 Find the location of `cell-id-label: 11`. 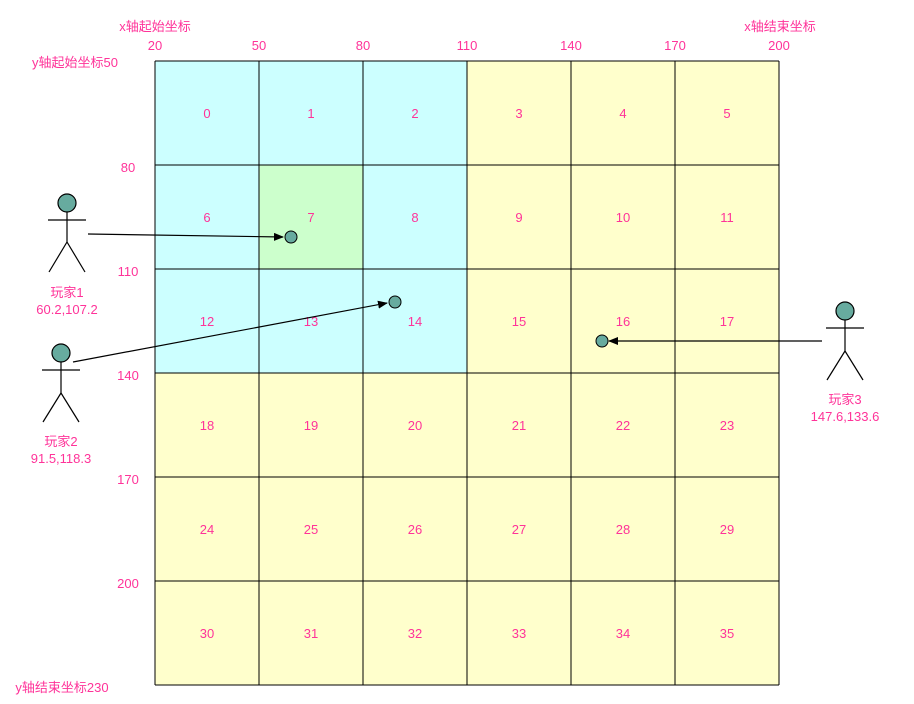

cell-id-label: 11 is located at coordinates (727, 217).